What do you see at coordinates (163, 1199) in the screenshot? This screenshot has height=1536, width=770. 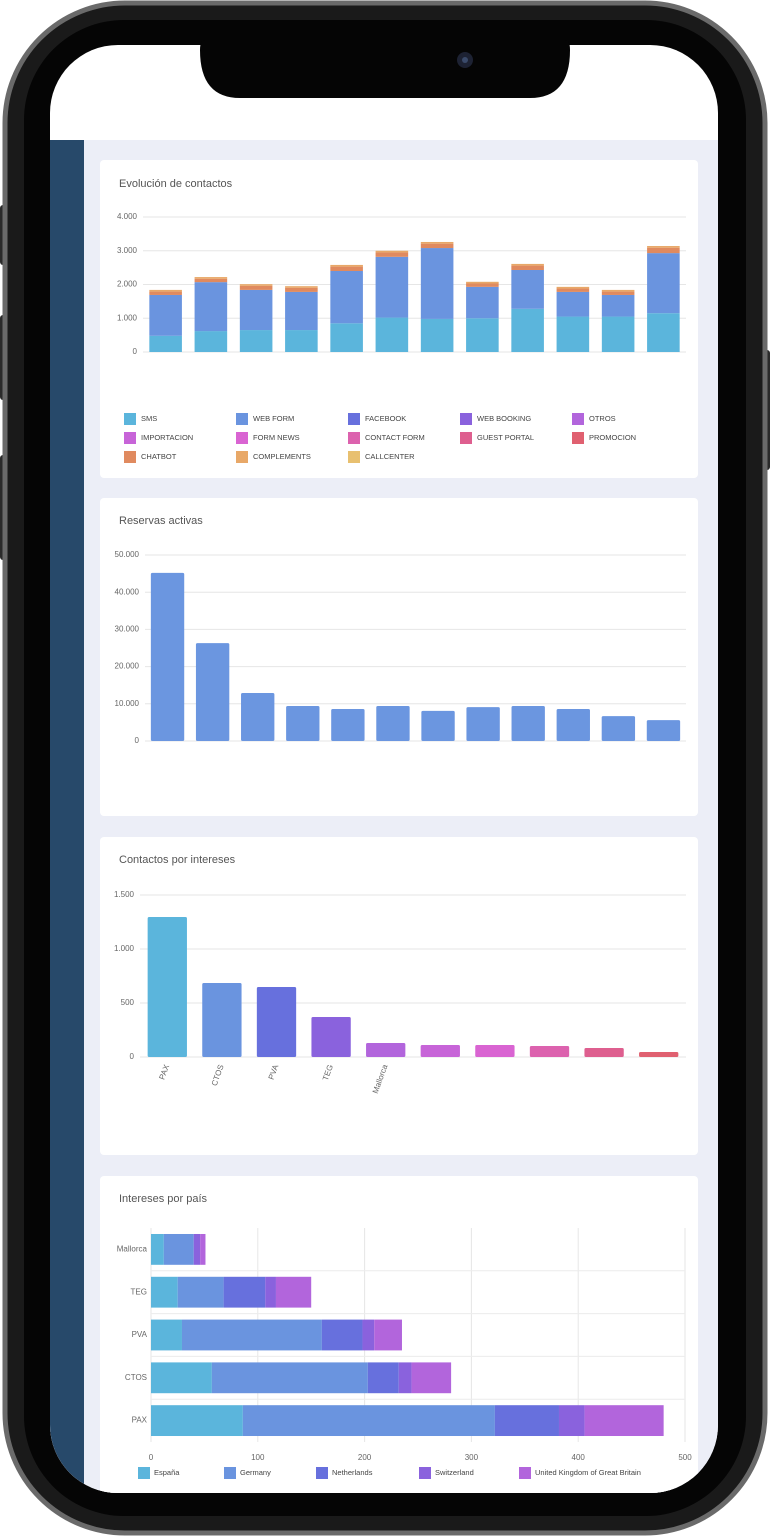 I see `chart-title: Intereses por país` at bounding box center [163, 1199].